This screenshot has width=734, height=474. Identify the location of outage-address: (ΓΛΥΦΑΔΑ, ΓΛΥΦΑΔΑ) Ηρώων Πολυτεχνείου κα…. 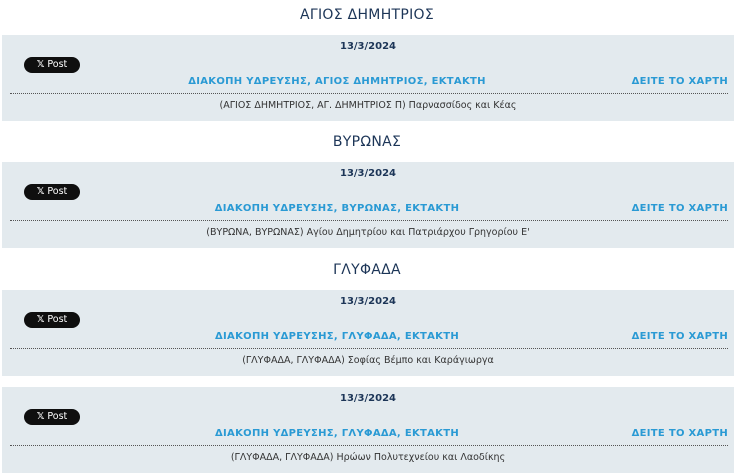
(368, 457).